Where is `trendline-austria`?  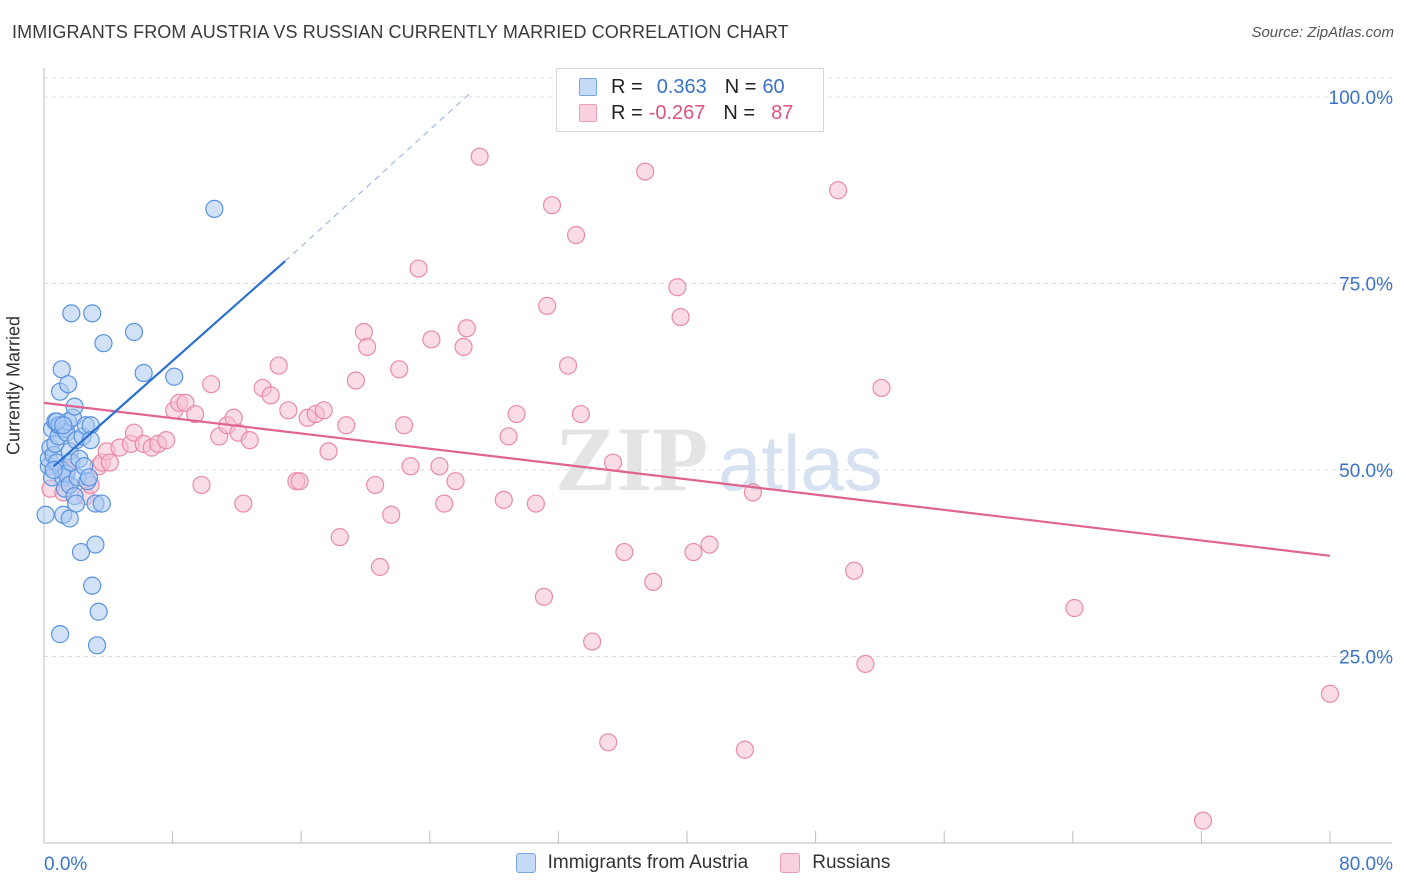 trendline-austria is located at coordinates (169, 364).